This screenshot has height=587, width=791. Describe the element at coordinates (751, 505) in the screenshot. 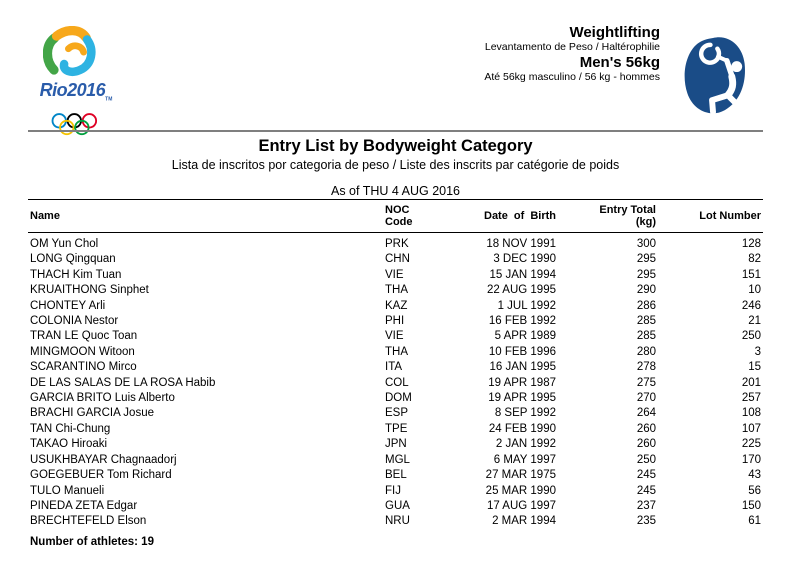

I see `cell-lot-number: 150` at that location.